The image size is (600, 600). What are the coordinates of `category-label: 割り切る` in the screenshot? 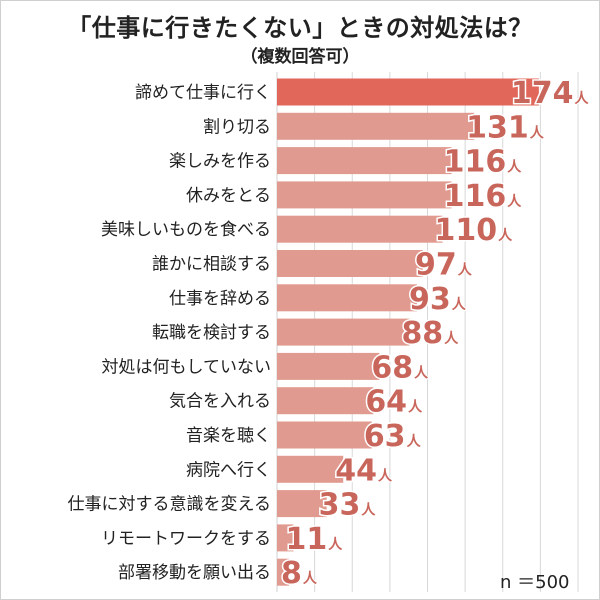 It's located at (237, 127).